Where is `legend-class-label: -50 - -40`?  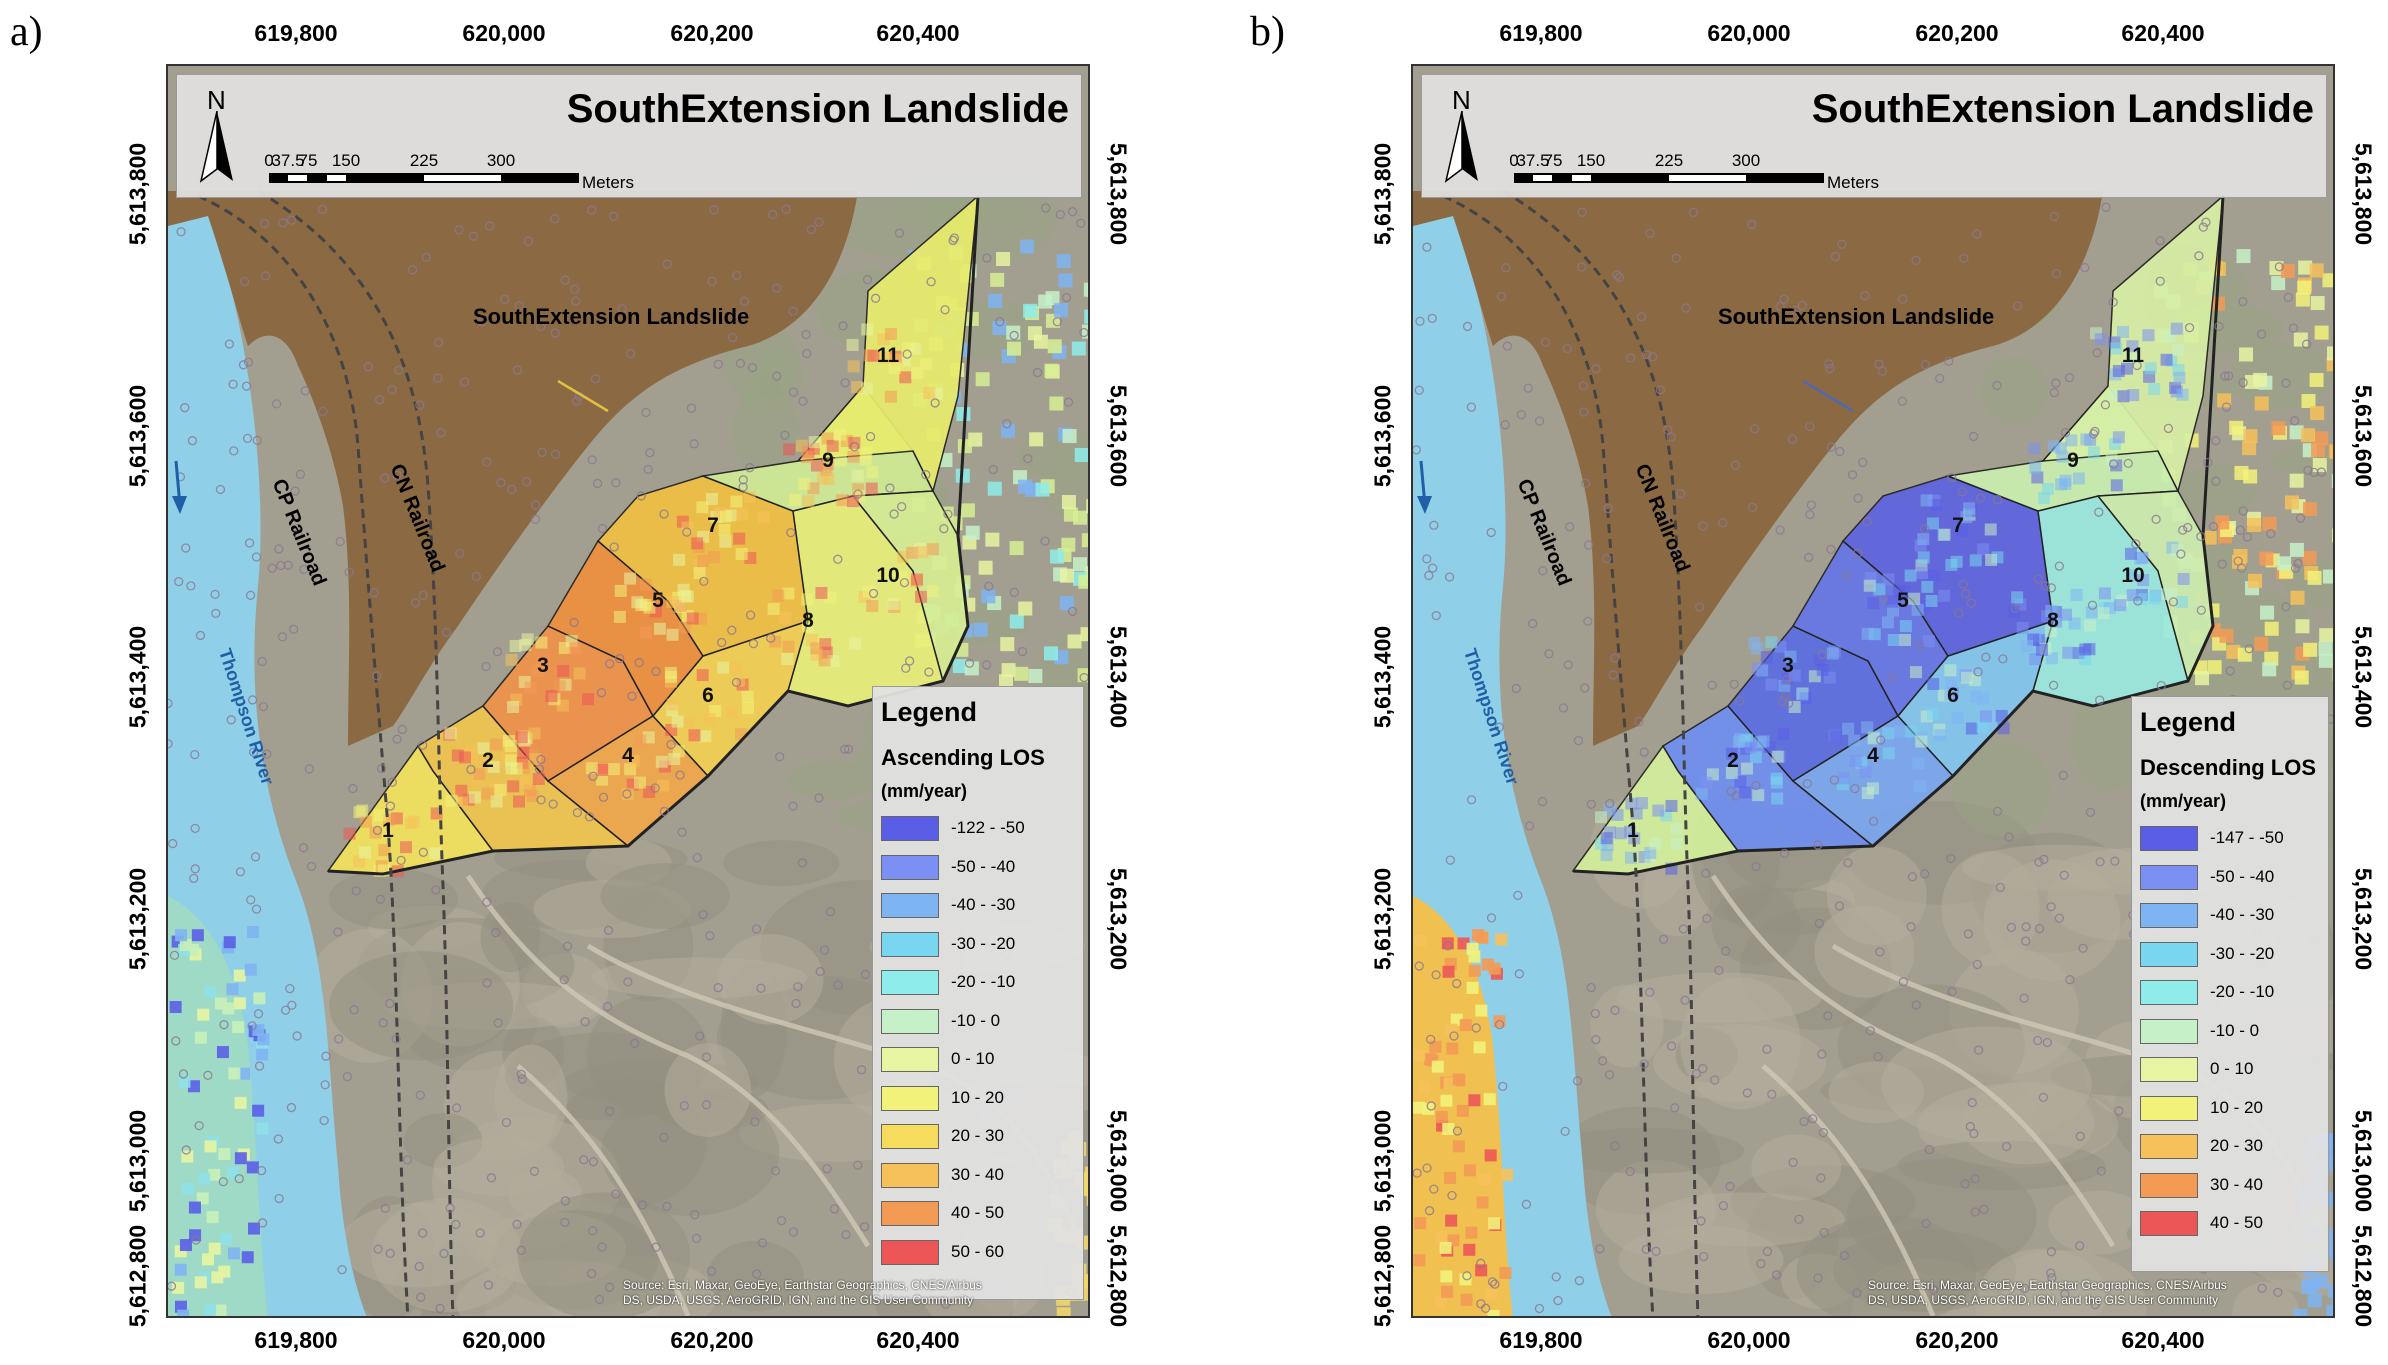 legend-class-label: -50 - -40 is located at coordinates (2242, 876).